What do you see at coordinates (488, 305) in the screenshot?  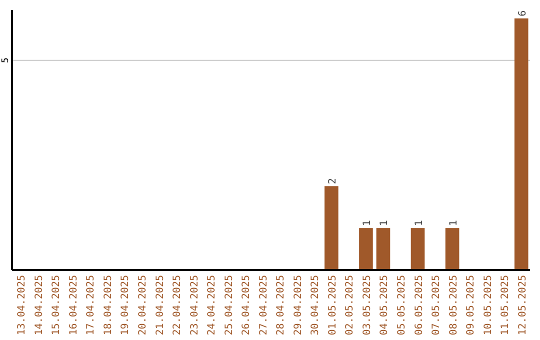 I see `x-tick-label: 10.05.2025` at bounding box center [488, 305].